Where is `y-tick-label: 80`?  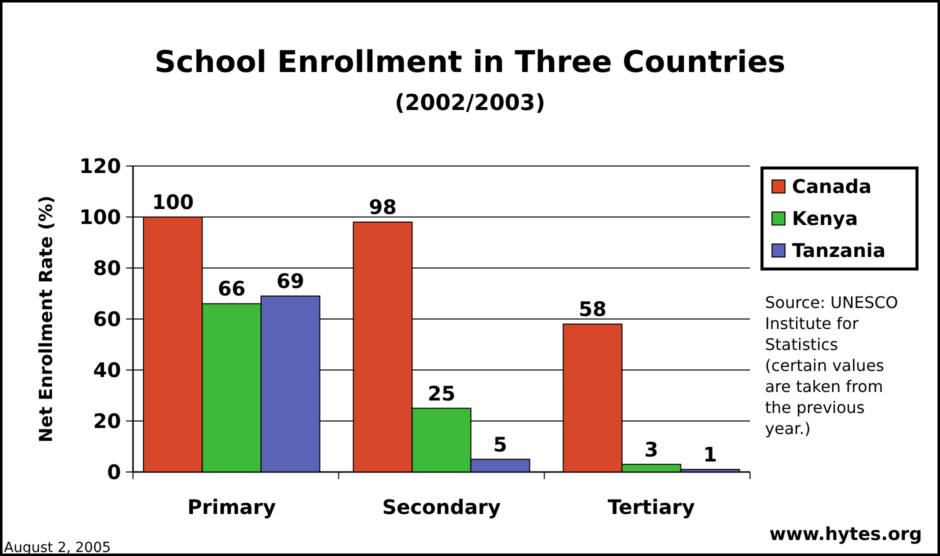 y-tick-label: 80 is located at coordinates (107, 268).